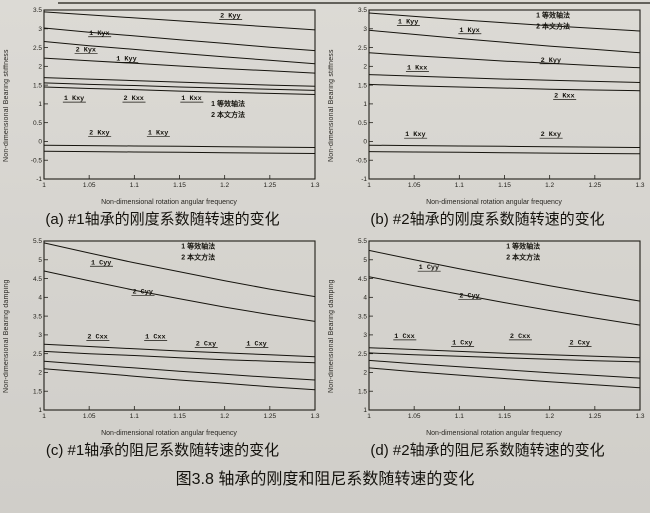 The image size is (650, 513). I want to click on svg-text: 1 Kxx, so click(417, 68).